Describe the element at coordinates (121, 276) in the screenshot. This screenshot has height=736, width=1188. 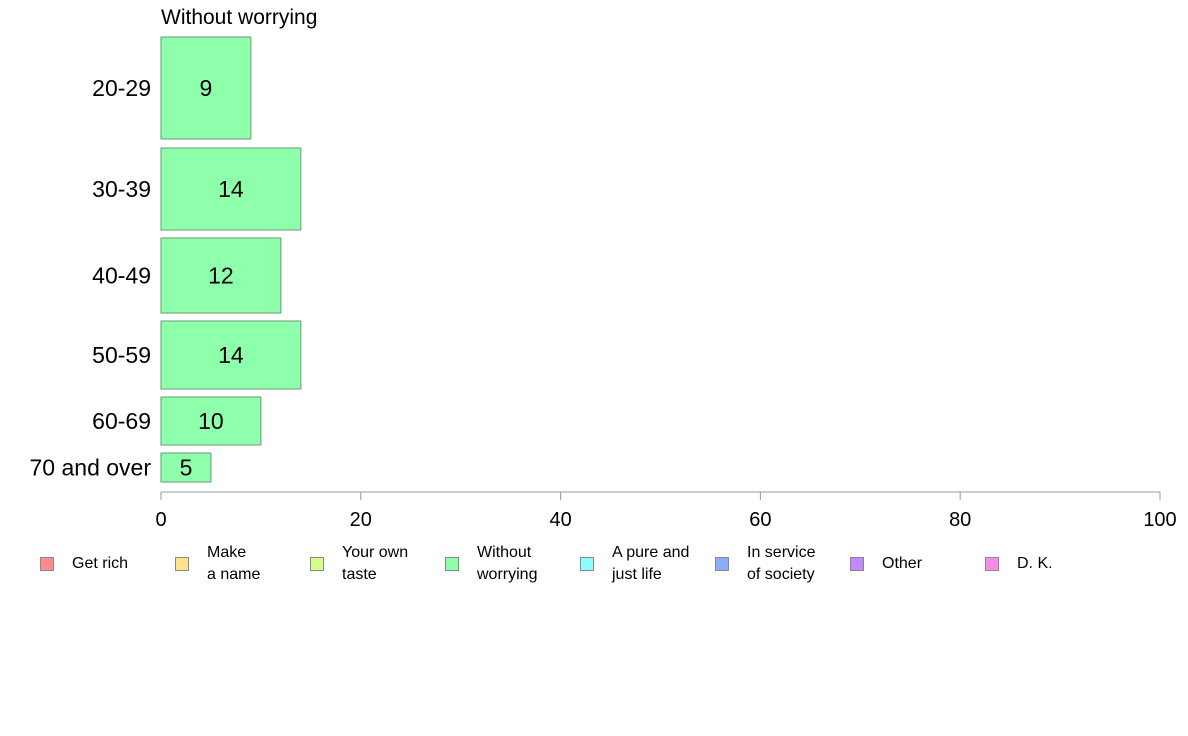
I see `category-label: 40-49` at that location.